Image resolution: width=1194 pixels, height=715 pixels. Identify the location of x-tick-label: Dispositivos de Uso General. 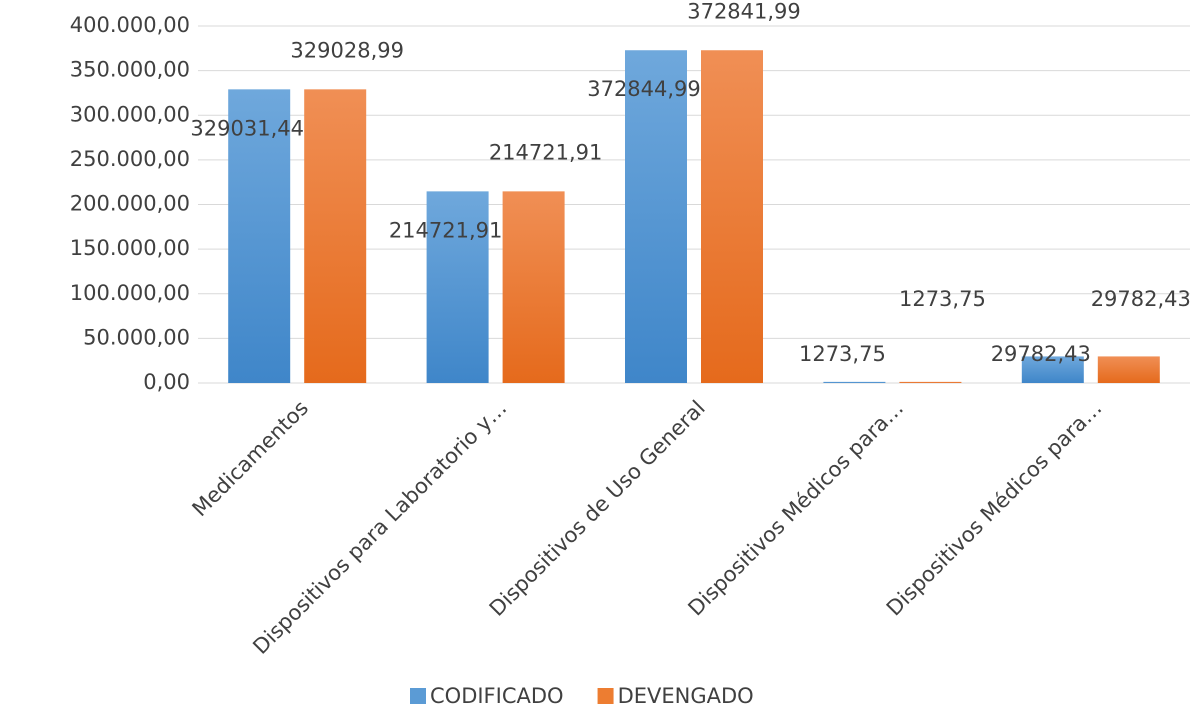
(597, 508).